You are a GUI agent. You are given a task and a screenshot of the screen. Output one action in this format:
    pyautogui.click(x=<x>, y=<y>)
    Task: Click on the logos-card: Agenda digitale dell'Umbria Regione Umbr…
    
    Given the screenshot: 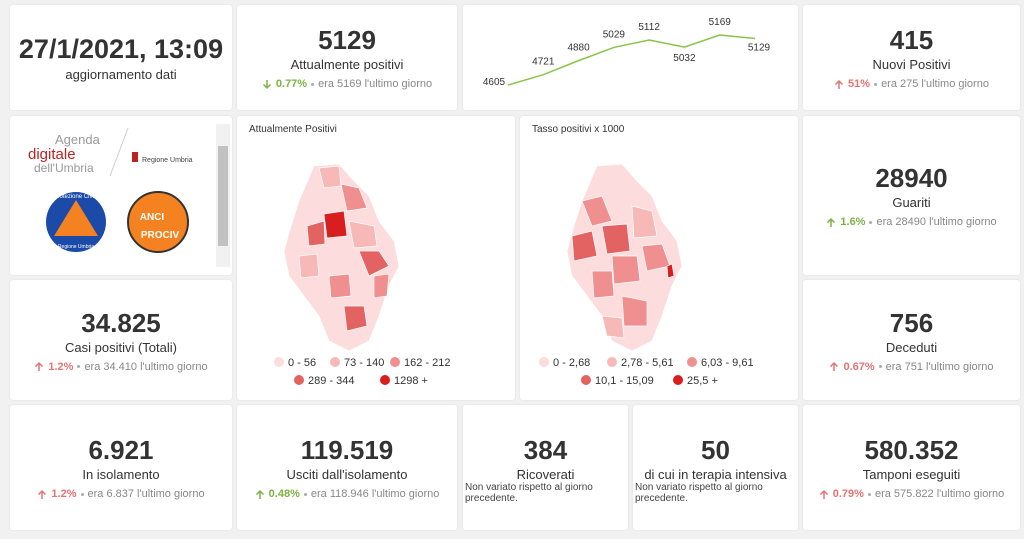 What is the action you would take?
    pyautogui.click(x=121, y=195)
    